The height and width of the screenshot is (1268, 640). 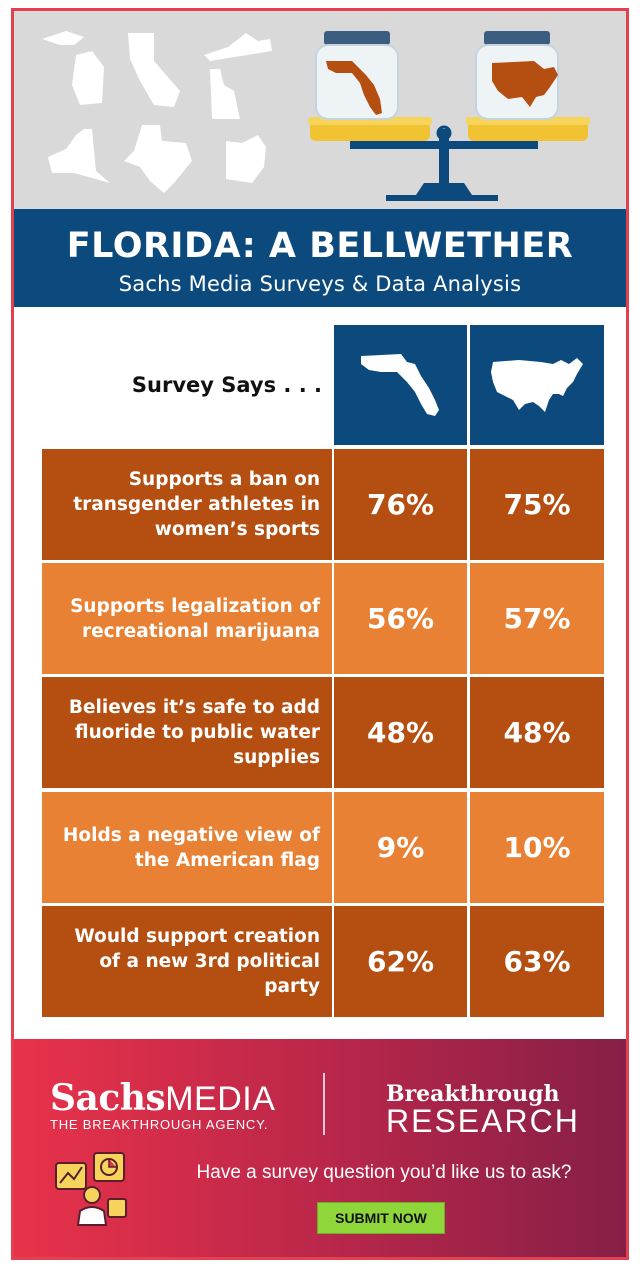 I want to click on scale-illustration, so click(x=320, y=110).